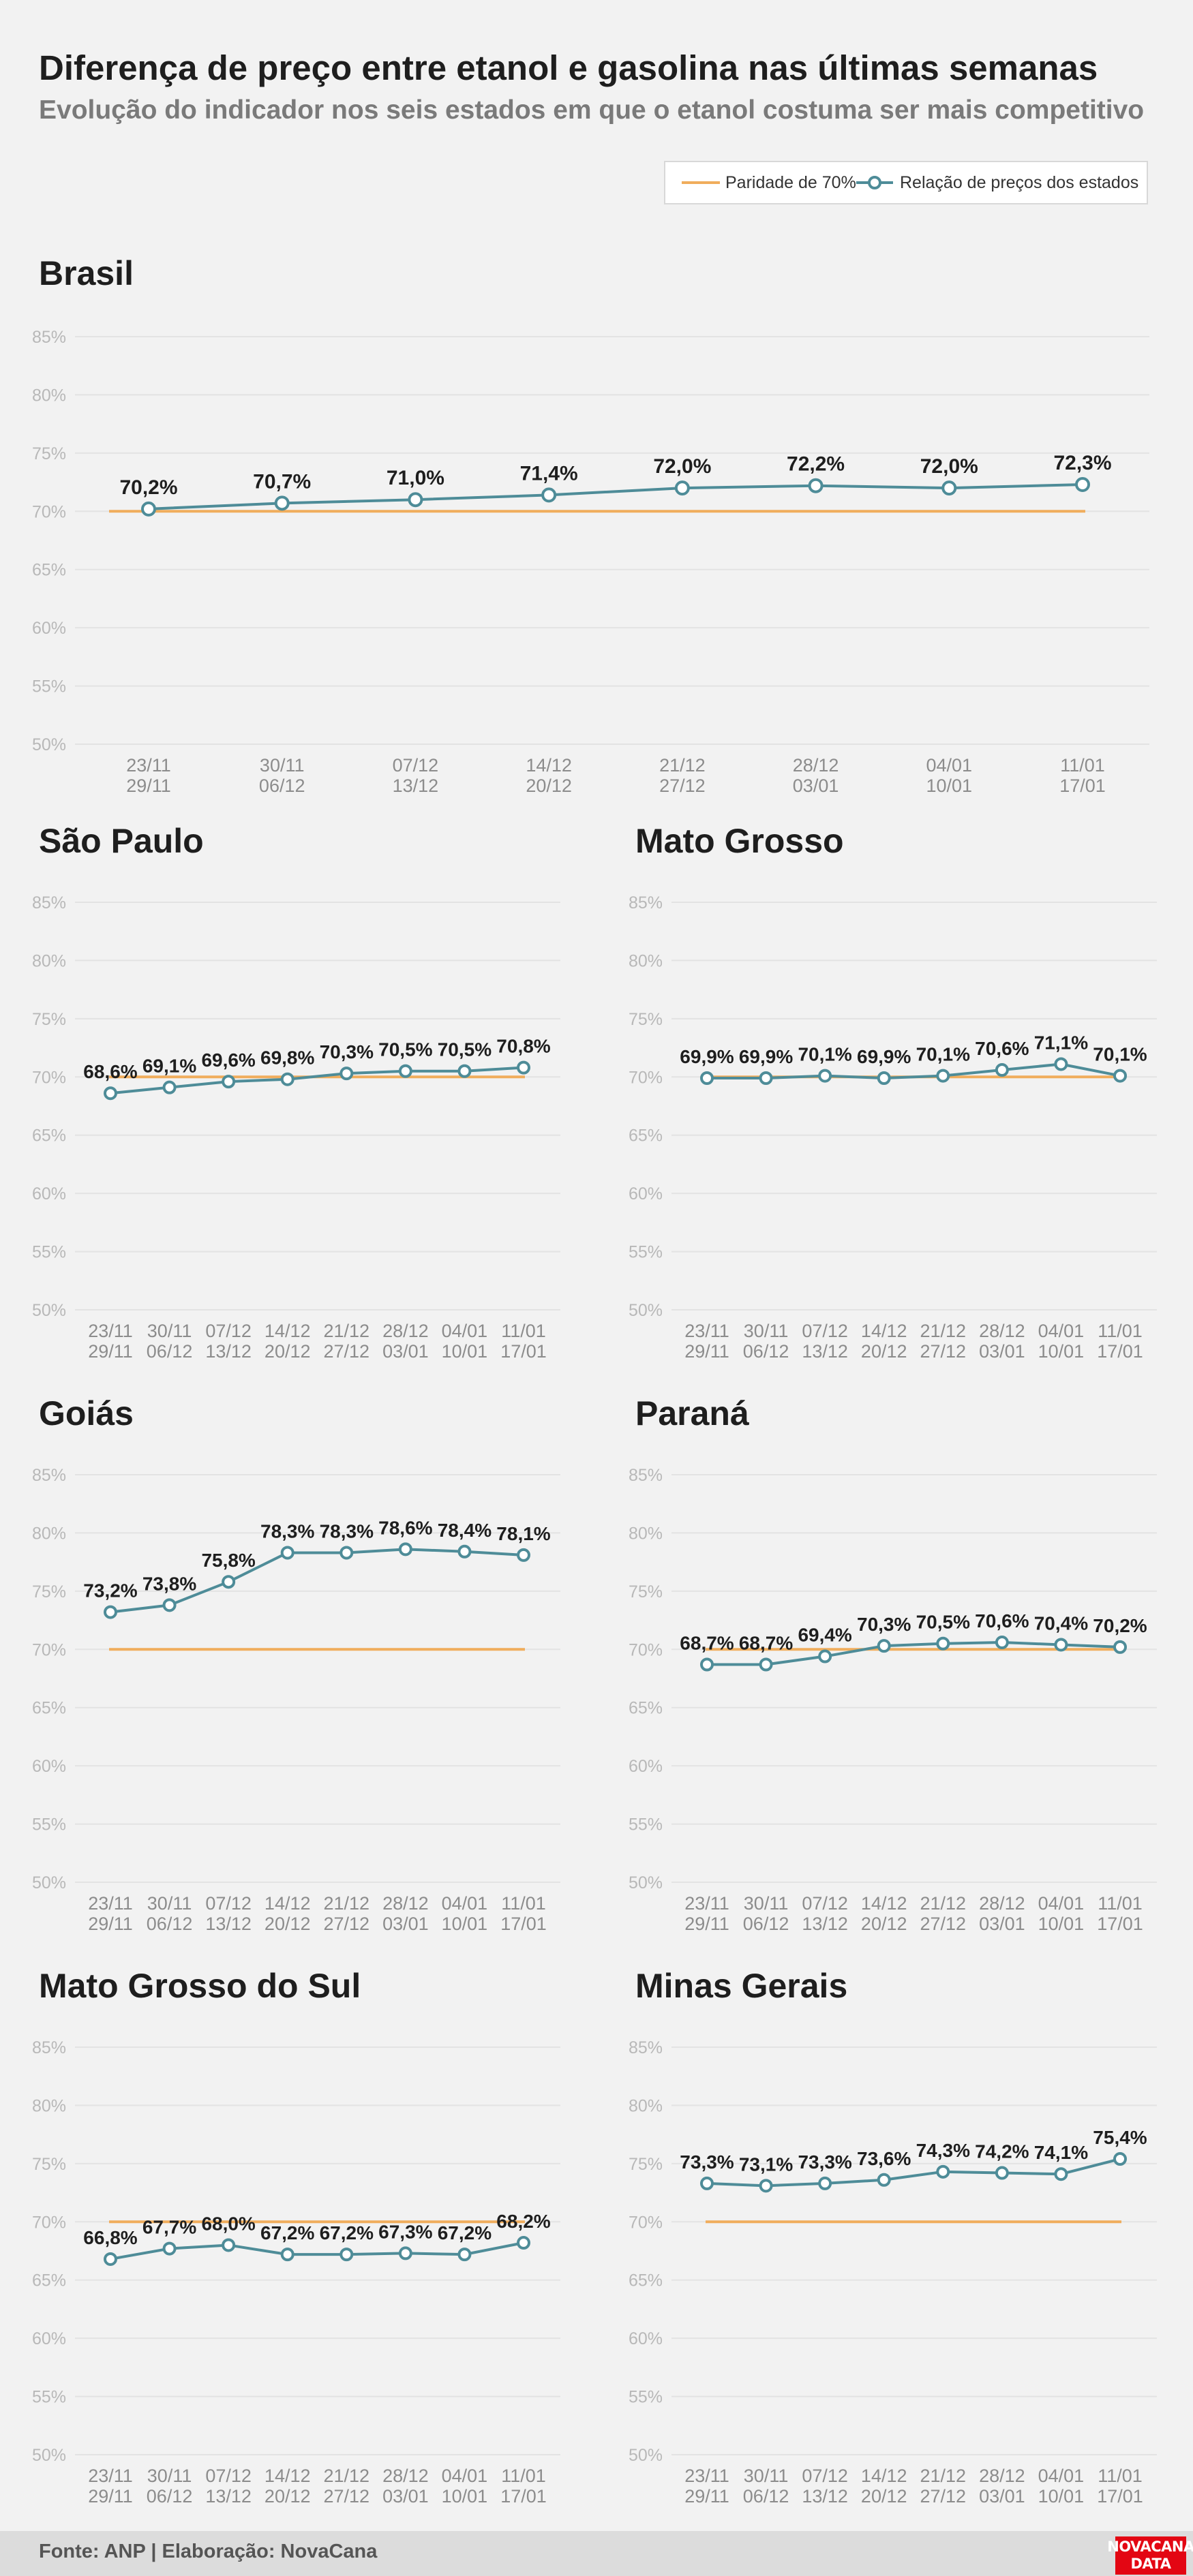 The image size is (1193, 2576). I want to click on data-label: 70,8%, so click(523, 1046).